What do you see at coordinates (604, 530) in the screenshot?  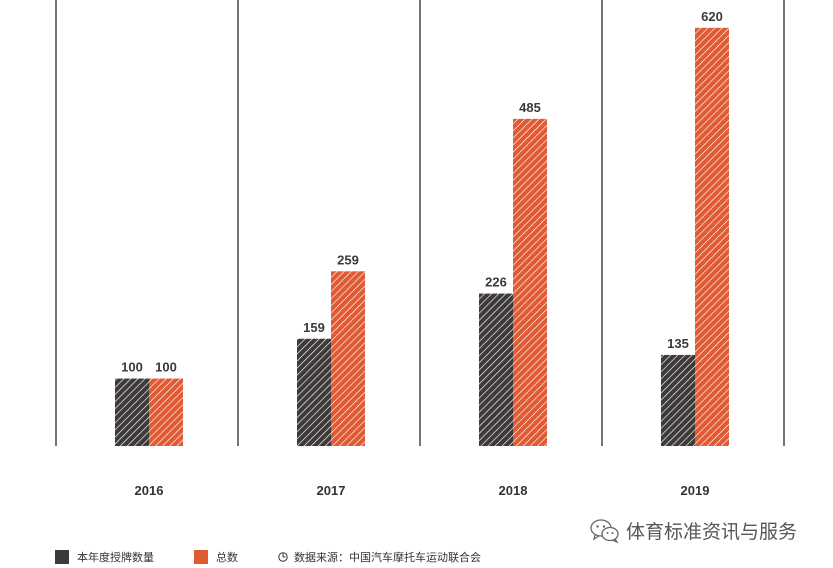 I see `wechat-icon` at bounding box center [604, 530].